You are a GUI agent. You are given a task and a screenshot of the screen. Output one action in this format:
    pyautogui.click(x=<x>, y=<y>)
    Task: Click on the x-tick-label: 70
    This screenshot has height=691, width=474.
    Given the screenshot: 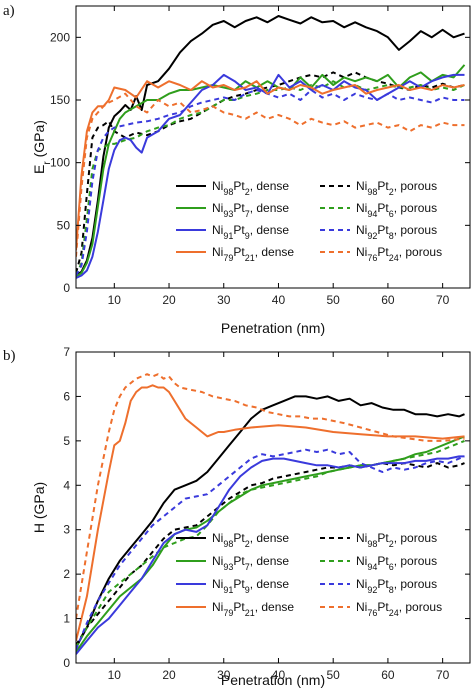 What is the action you would take?
    pyautogui.click(x=443, y=675)
    